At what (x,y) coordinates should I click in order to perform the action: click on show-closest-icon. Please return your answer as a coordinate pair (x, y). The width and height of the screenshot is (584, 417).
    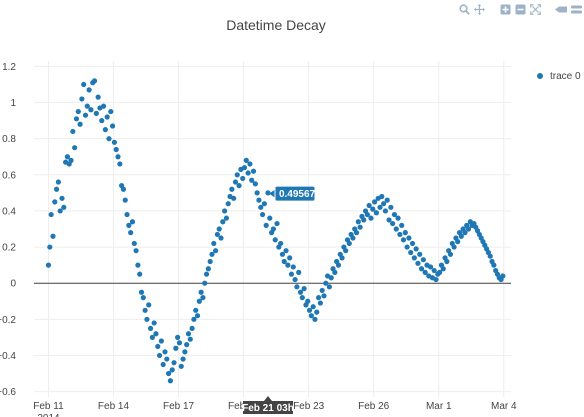
    Looking at the image, I should click on (576, 9).